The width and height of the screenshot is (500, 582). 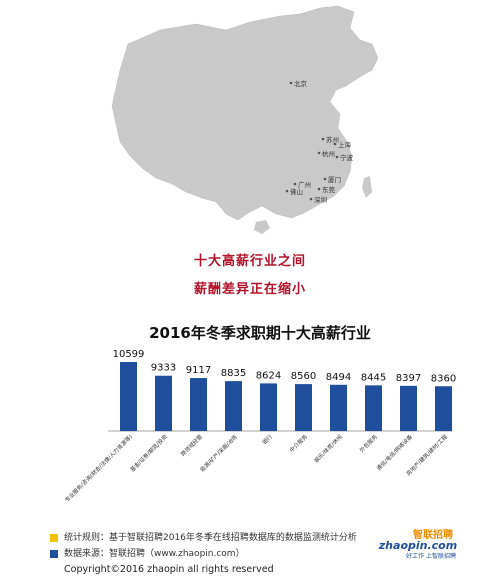 I want to click on logo-cn: 智联招聘, so click(x=433, y=534).